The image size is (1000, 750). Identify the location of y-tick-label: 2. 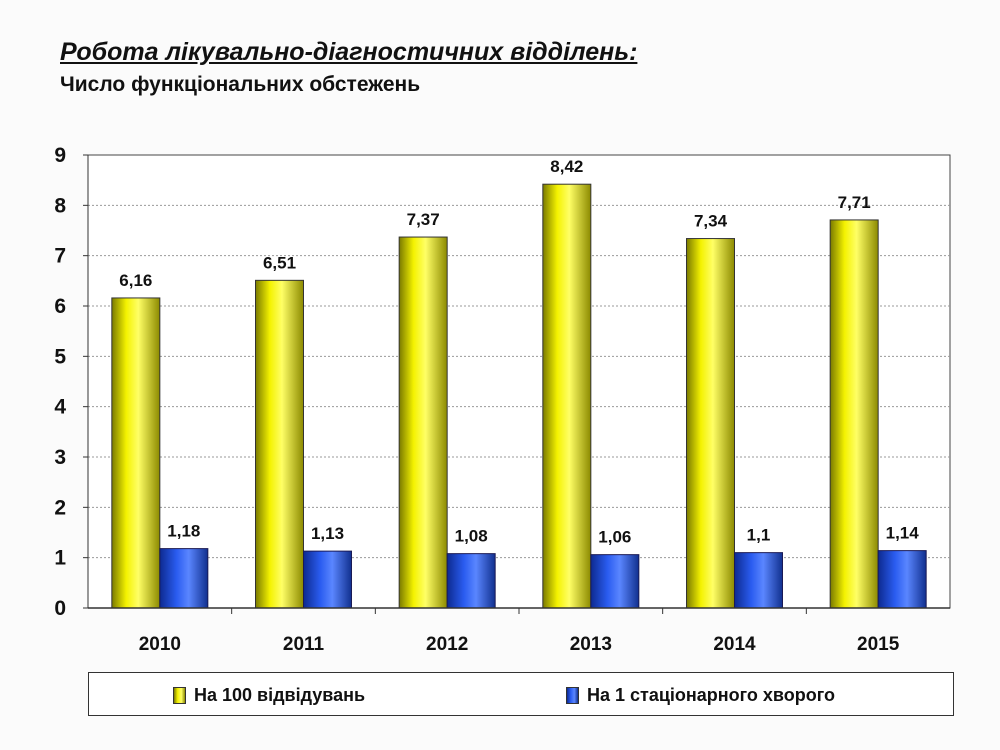
(60, 507).